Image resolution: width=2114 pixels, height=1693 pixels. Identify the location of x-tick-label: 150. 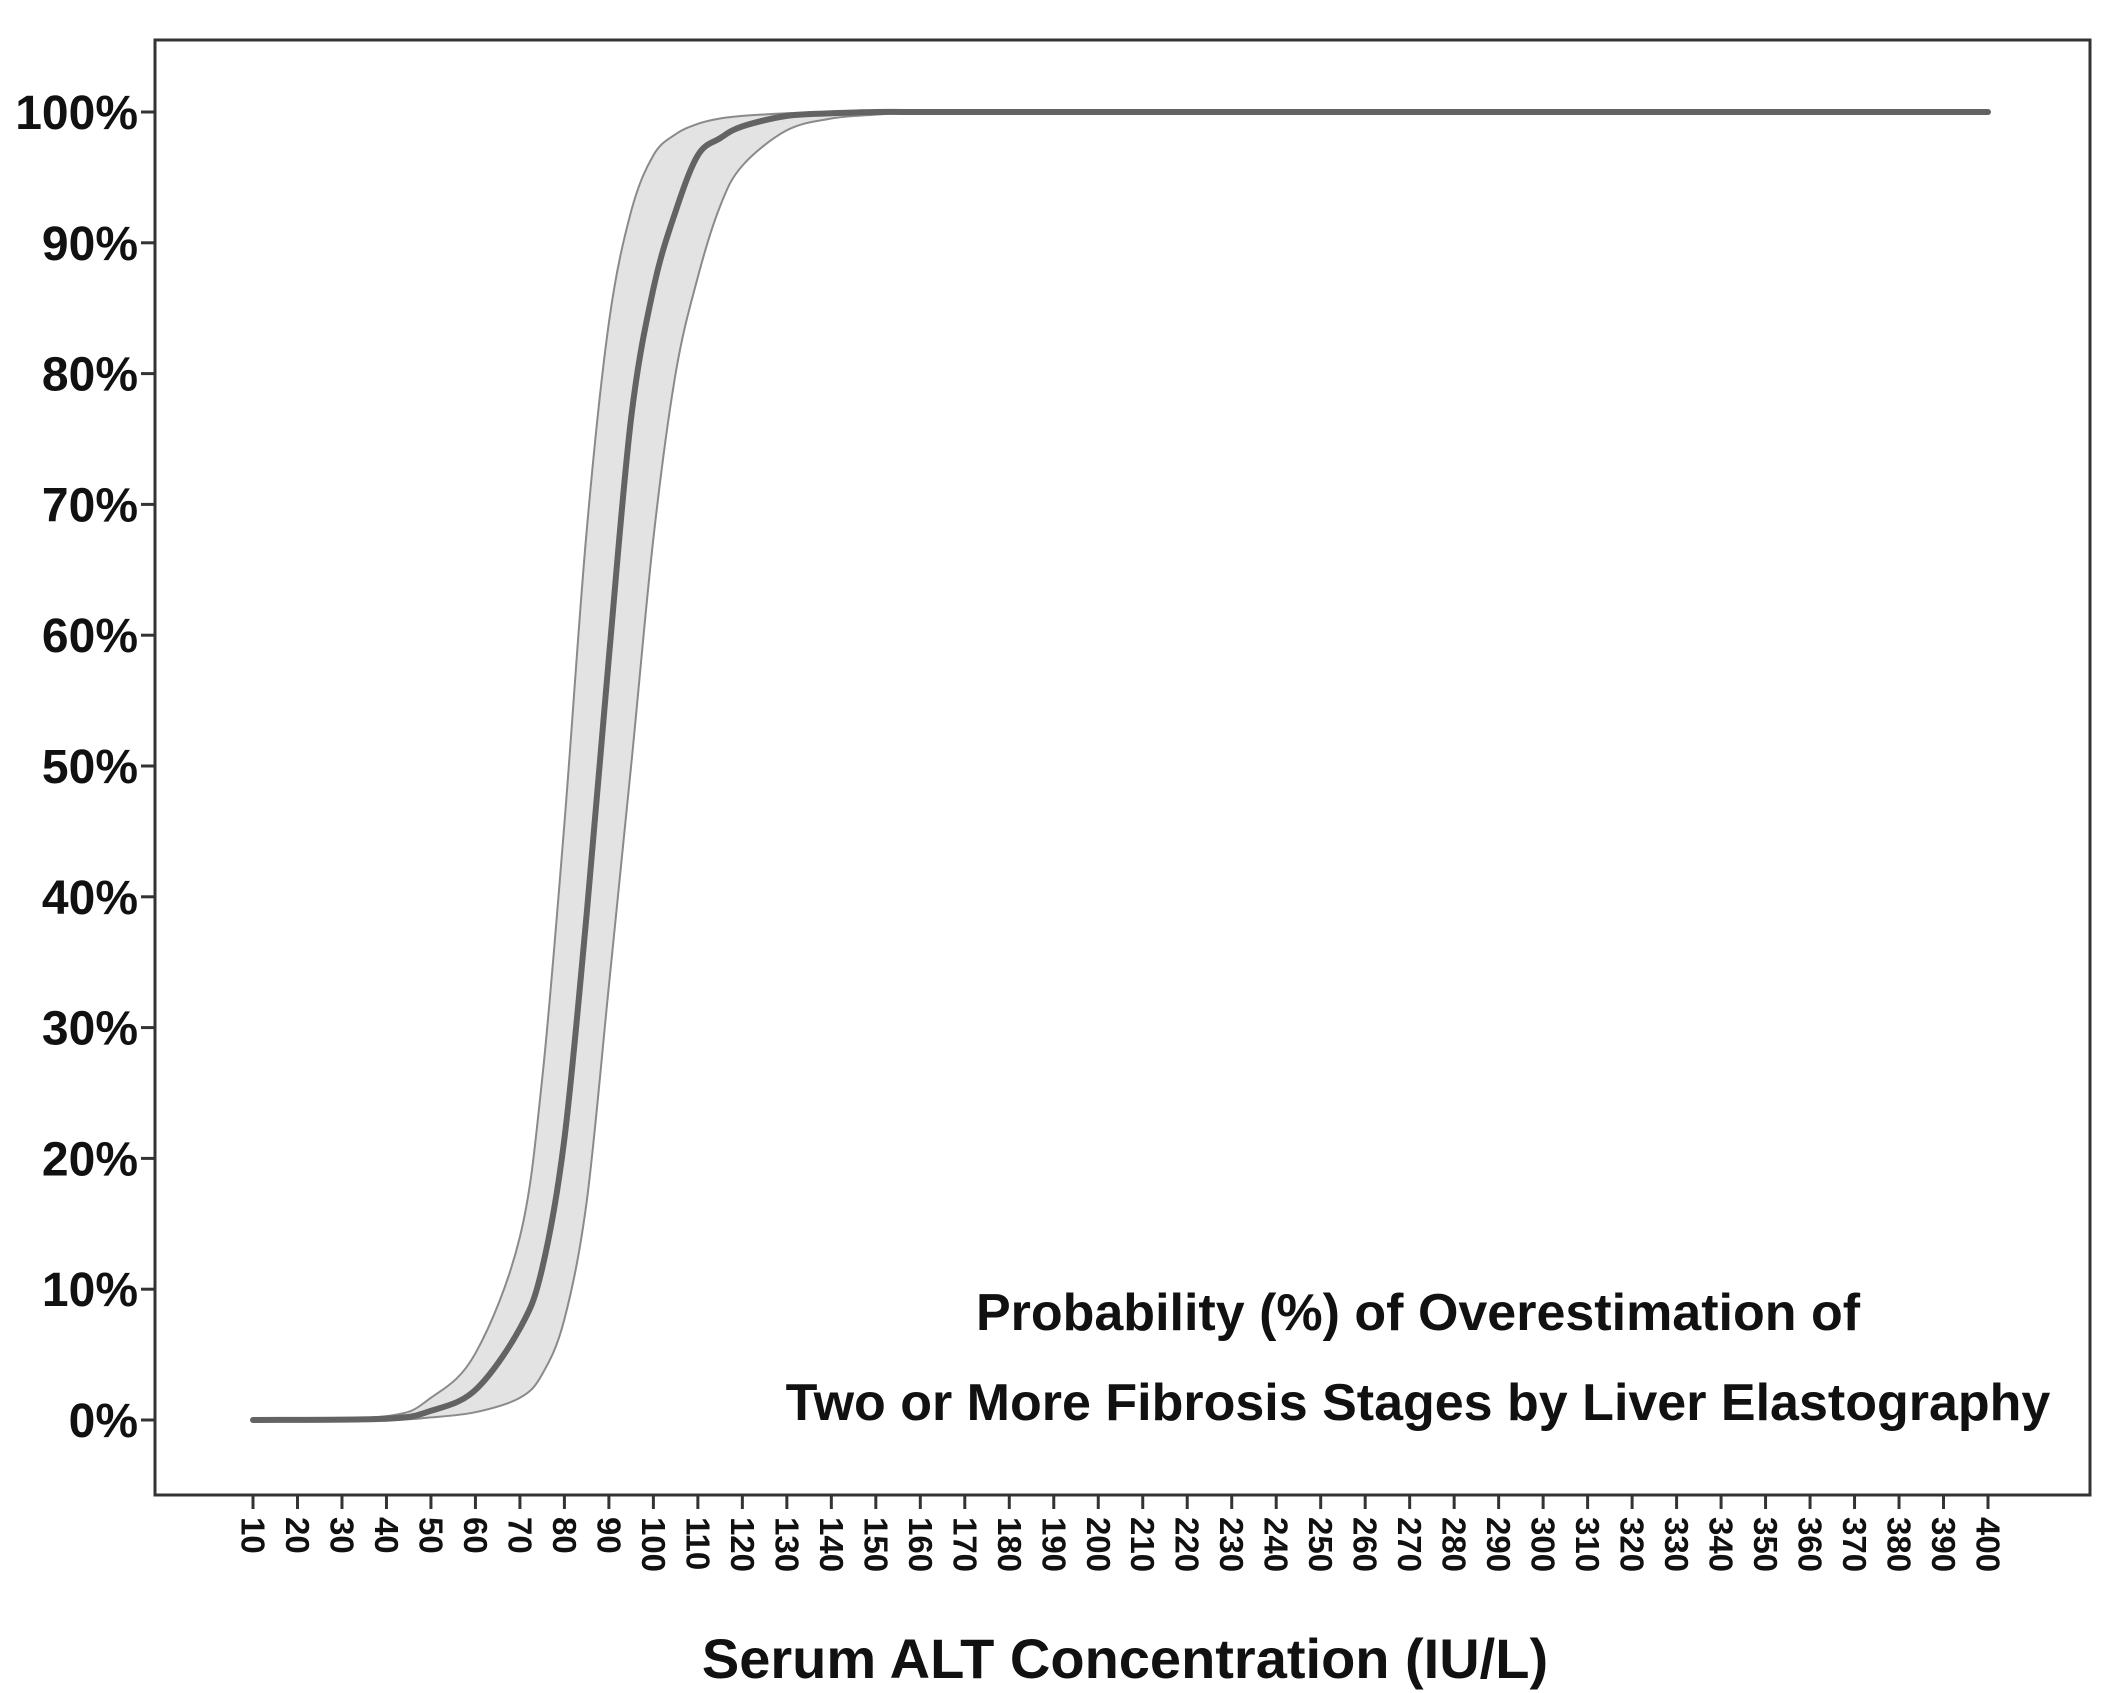
(875, 1544).